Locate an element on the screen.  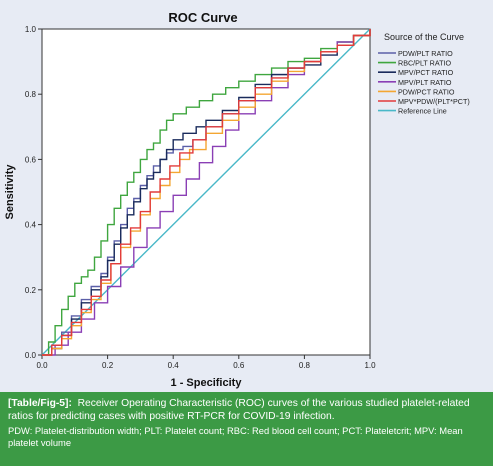
y-axis-label: Sensitivity is located at coordinates (10, 192).